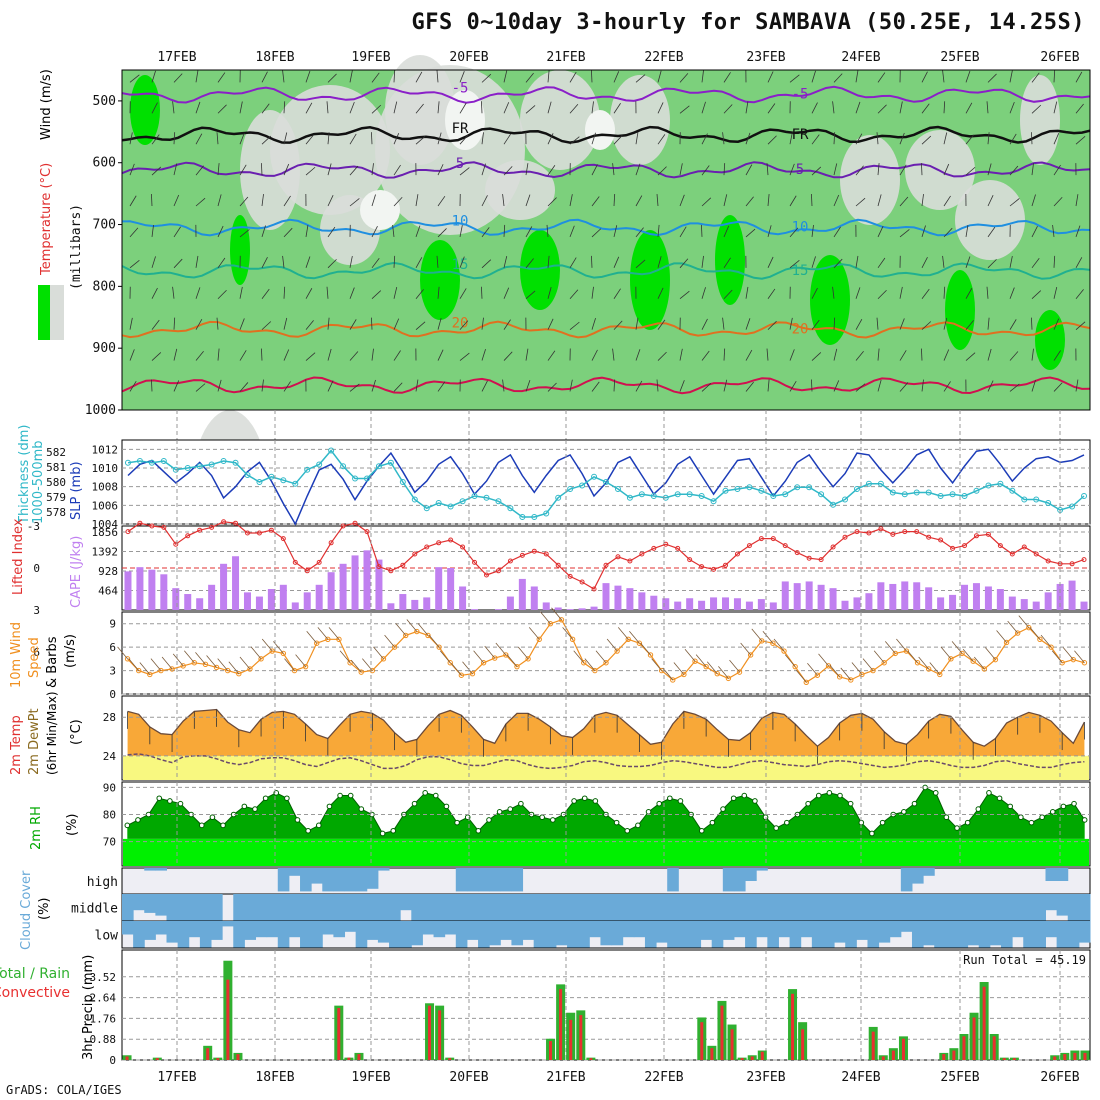 The width and height of the screenshot is (1100, 1100). Describe the element at coordinates (34, 741) in the screenshot. I see `ylabel-2m-dewpt: 2m DewPt` at that location.